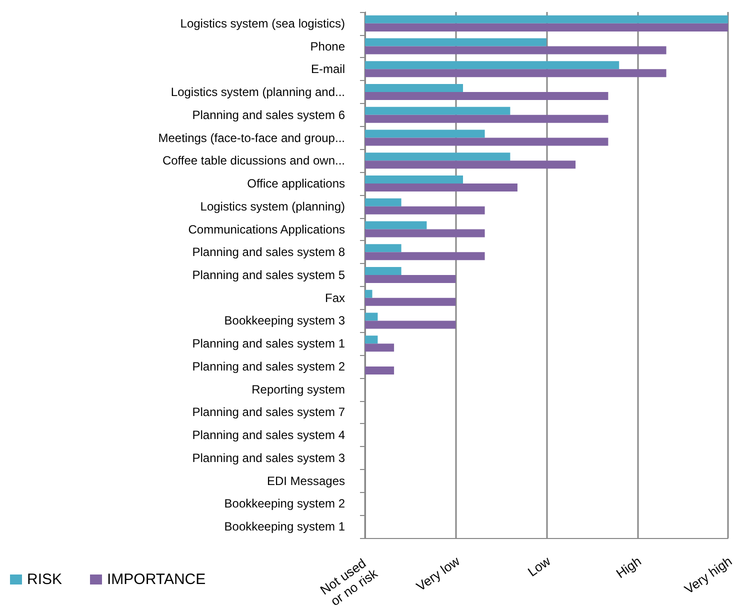 This screenshot has height=610, width=744. What do you see at coordinates (269, 115) in the screenshot?
I see `y-tick-label: Planning and sales system 6` at bounding box center [269, 115].